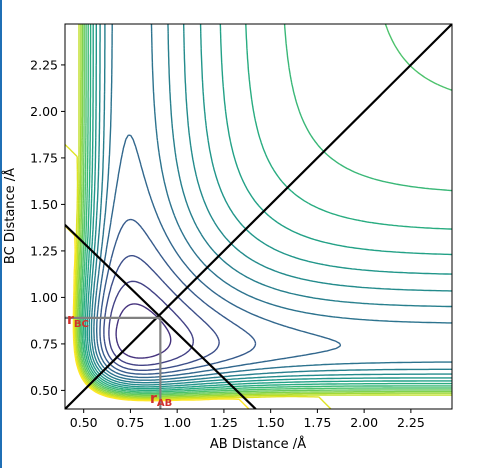 This screenshot has height=468, width=492. What do you see at coordinates (177, 422) in the screenshot?
I see `x-tick-label: 1.00` at bounding box center [177, 422].